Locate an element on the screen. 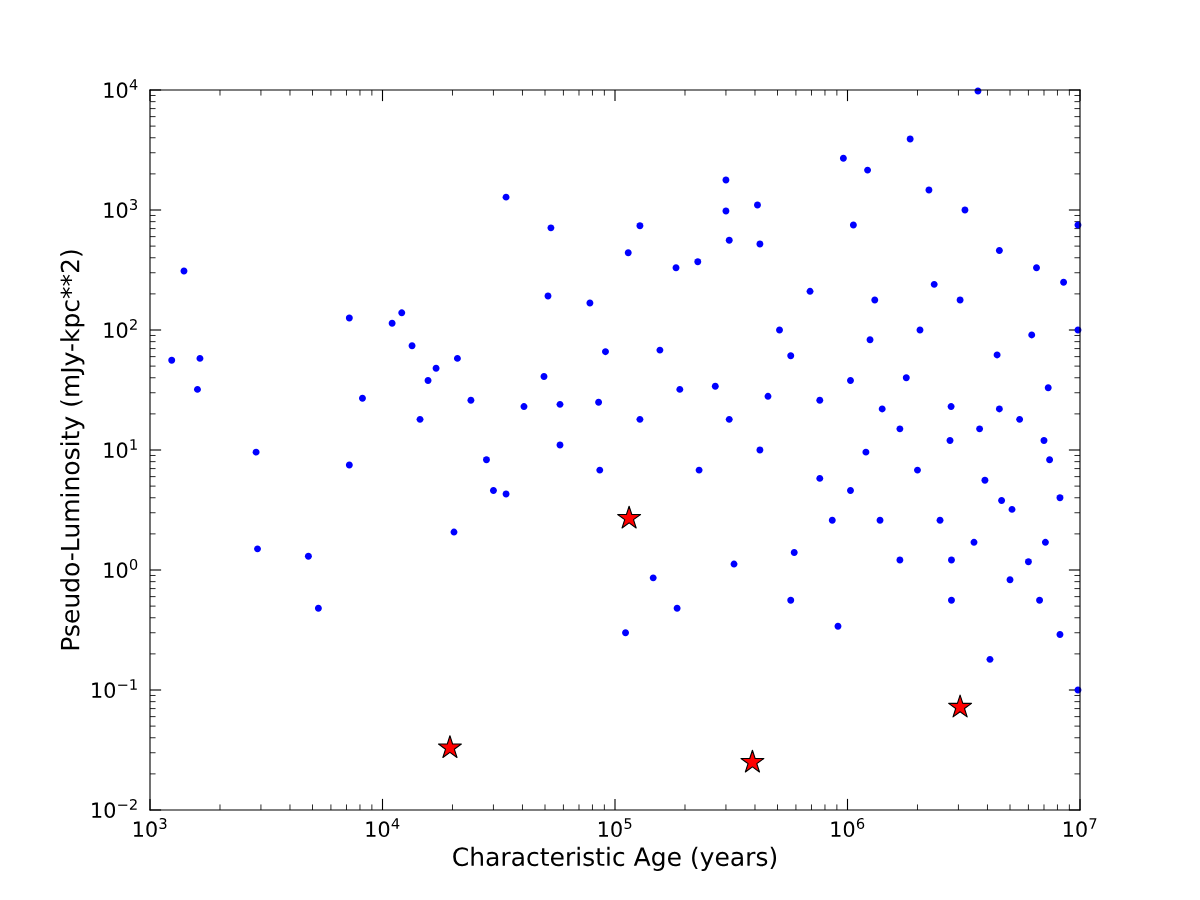 This screenshot has height=900, width=1200. x-tick-label: 10$^{5}$ is located at coordinates (615, 828).